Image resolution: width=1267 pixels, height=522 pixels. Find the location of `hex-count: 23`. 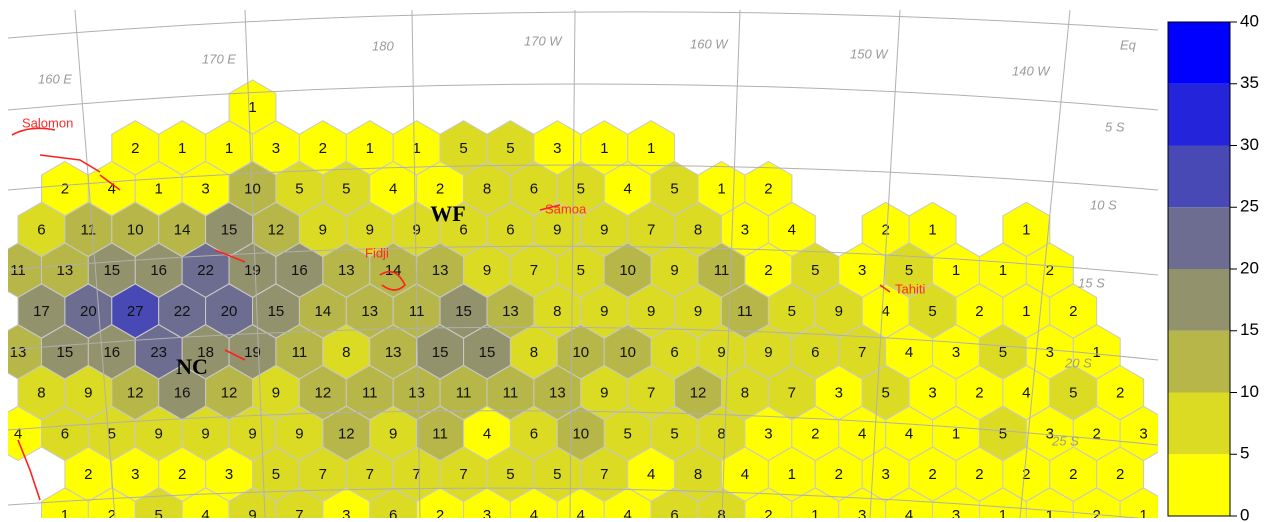

hex-count: 23 is located at coordinates (158, 352).